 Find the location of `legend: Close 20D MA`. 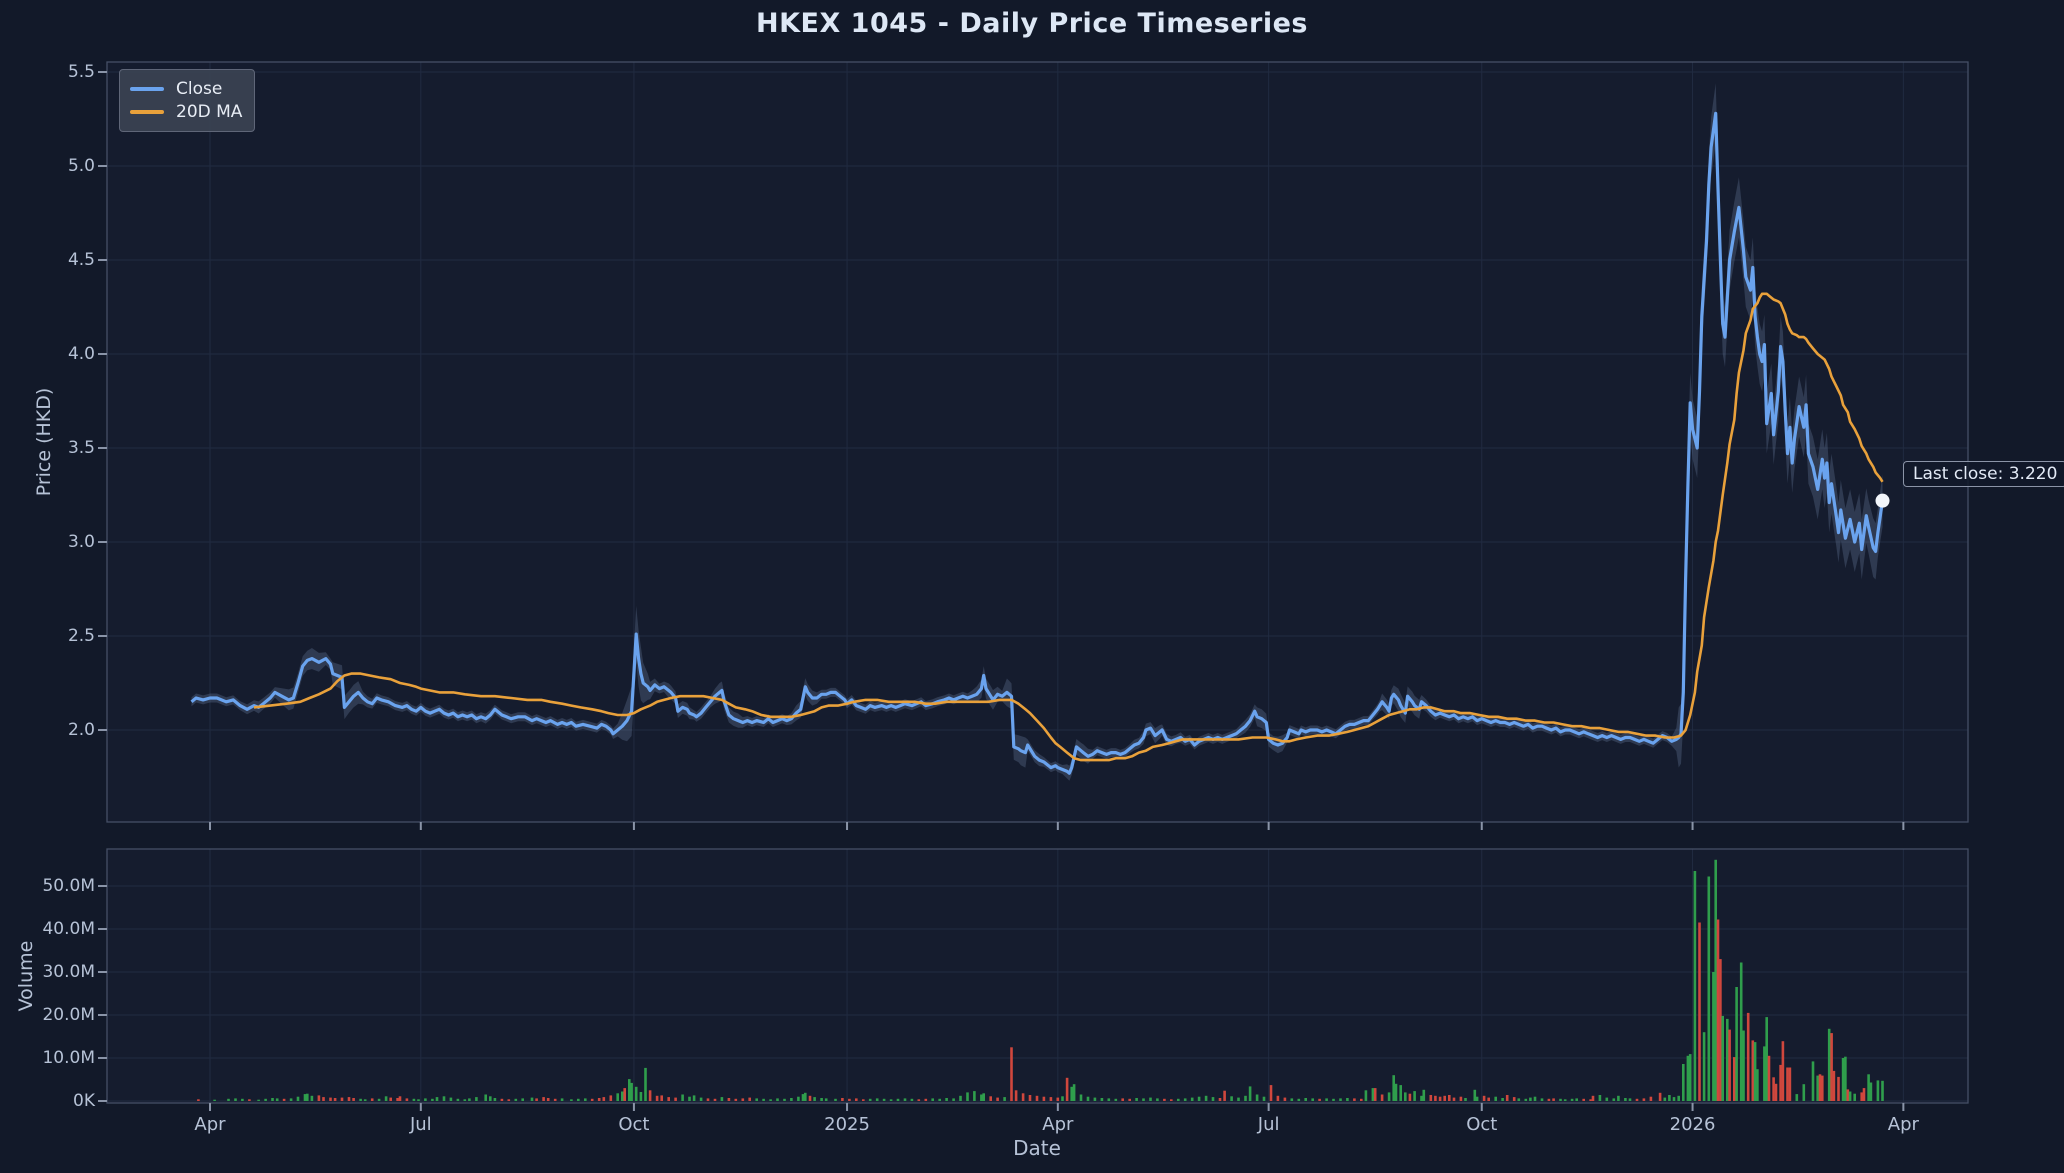

legend: Close 20D MA is located at coordinates (187, 100).